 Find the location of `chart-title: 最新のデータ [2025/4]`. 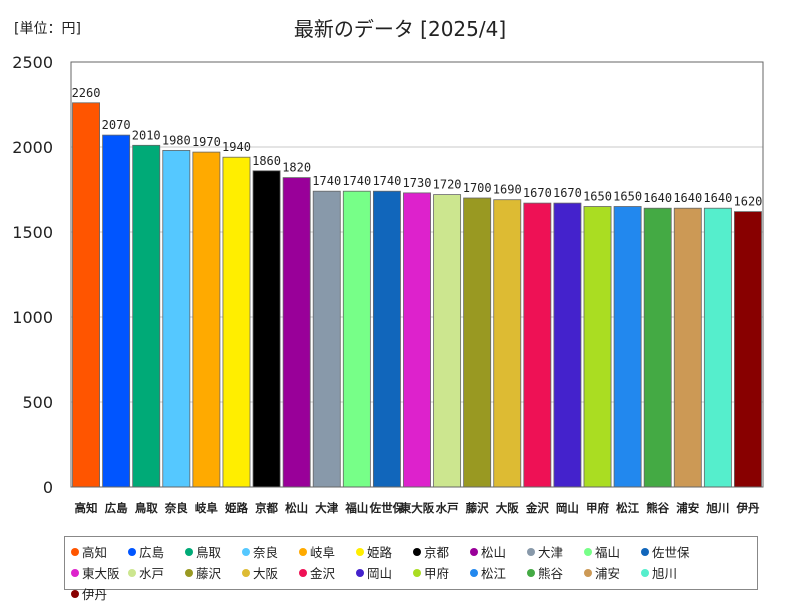

chart-title: 最新のデータ [2025/4] is located at coordinates (400, 29).